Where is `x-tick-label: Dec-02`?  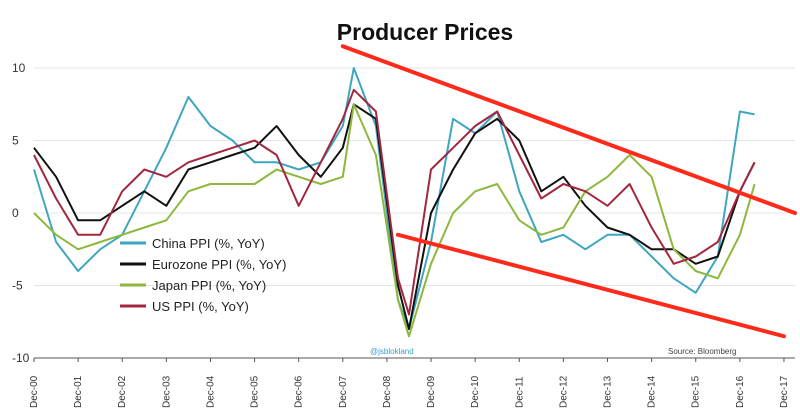 x-tick-label: Dec-02 is located at coordinates (122, 391).